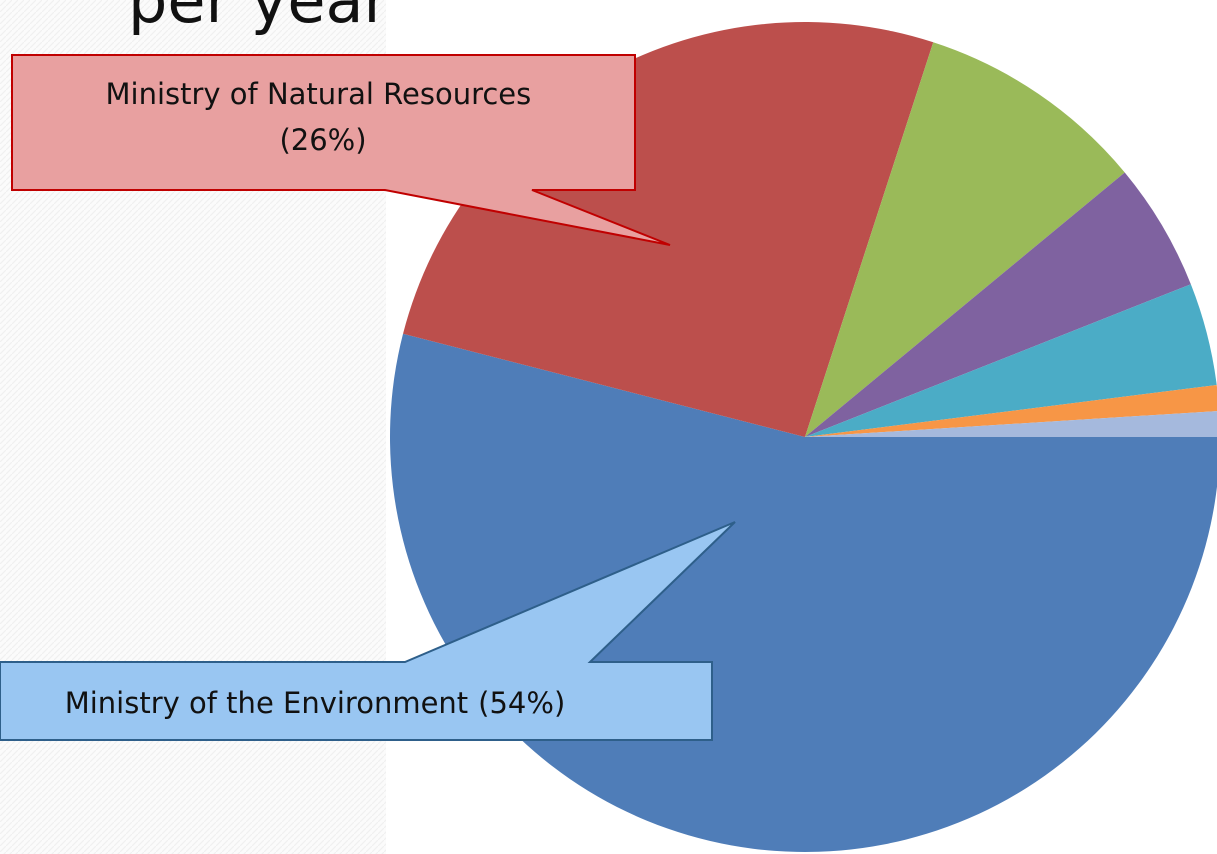 The image size is (1217, 854). I want to click on value-label: (54%), so click(521, 703).